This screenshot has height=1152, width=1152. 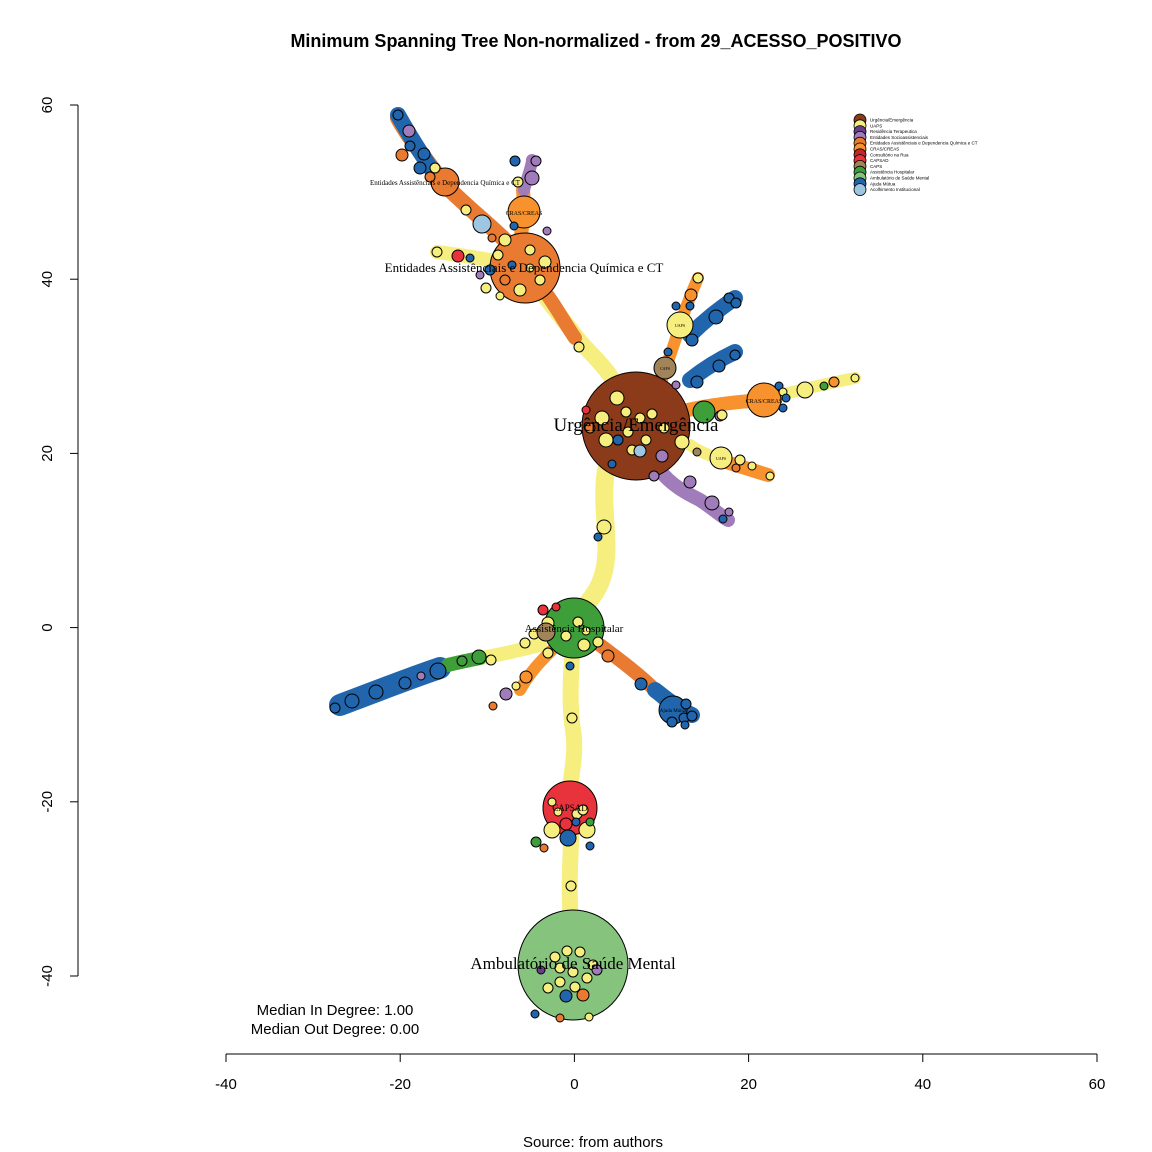 What do you see at coordinates (574, 1084) in the screenshot?
I see `x-tick-label: 0` at bounding box center [574, 1084].